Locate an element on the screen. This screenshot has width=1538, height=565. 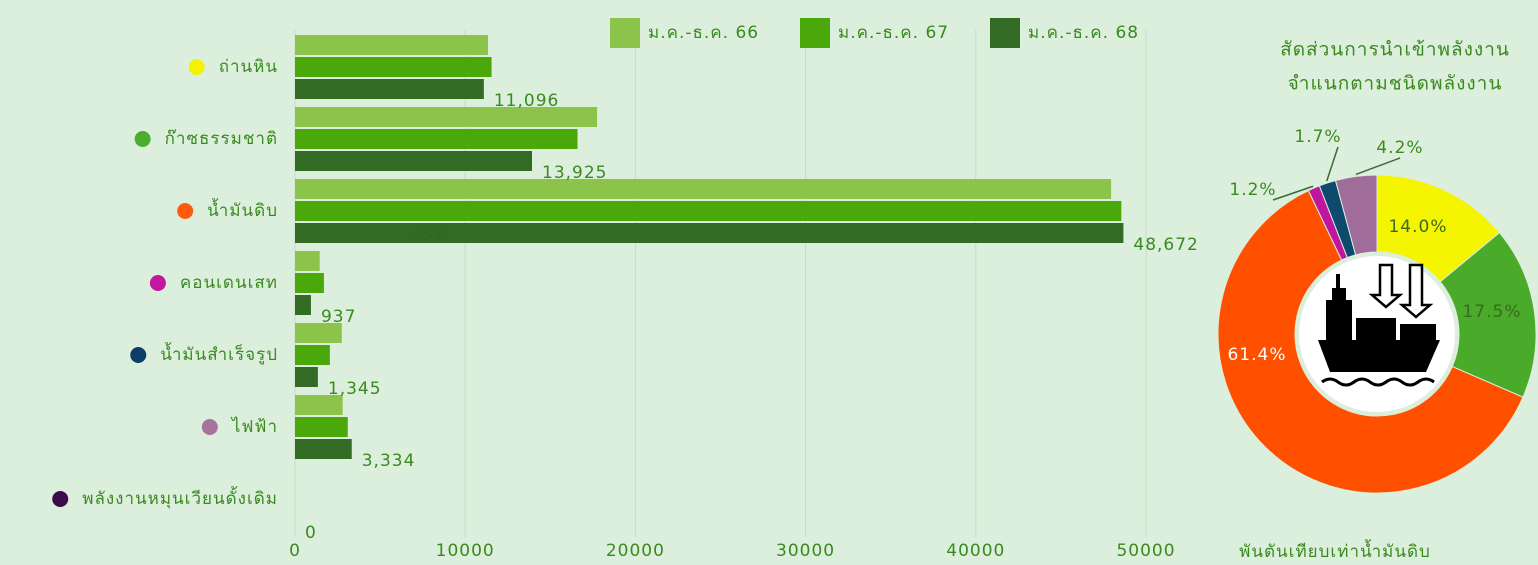
legend-label: ม.ค.-ธ.ค. 68 is located at coordinates (1083, 33).